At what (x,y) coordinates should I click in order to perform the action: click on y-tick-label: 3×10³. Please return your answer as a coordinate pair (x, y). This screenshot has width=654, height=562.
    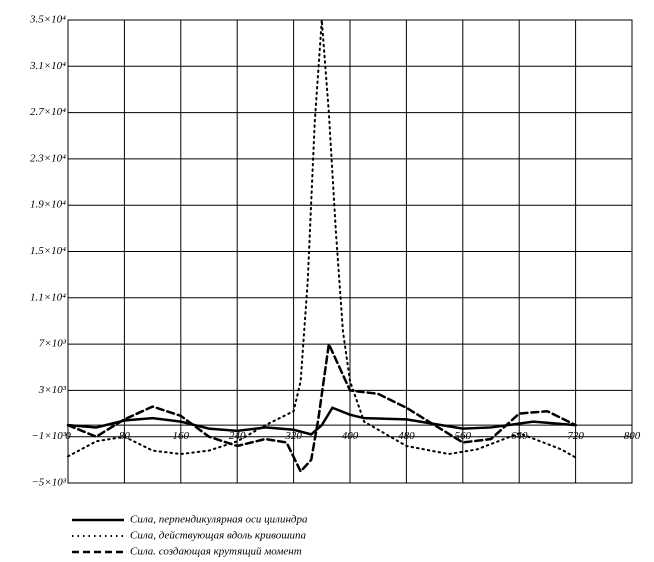
    Looking at the image, I should click on (52, 390).